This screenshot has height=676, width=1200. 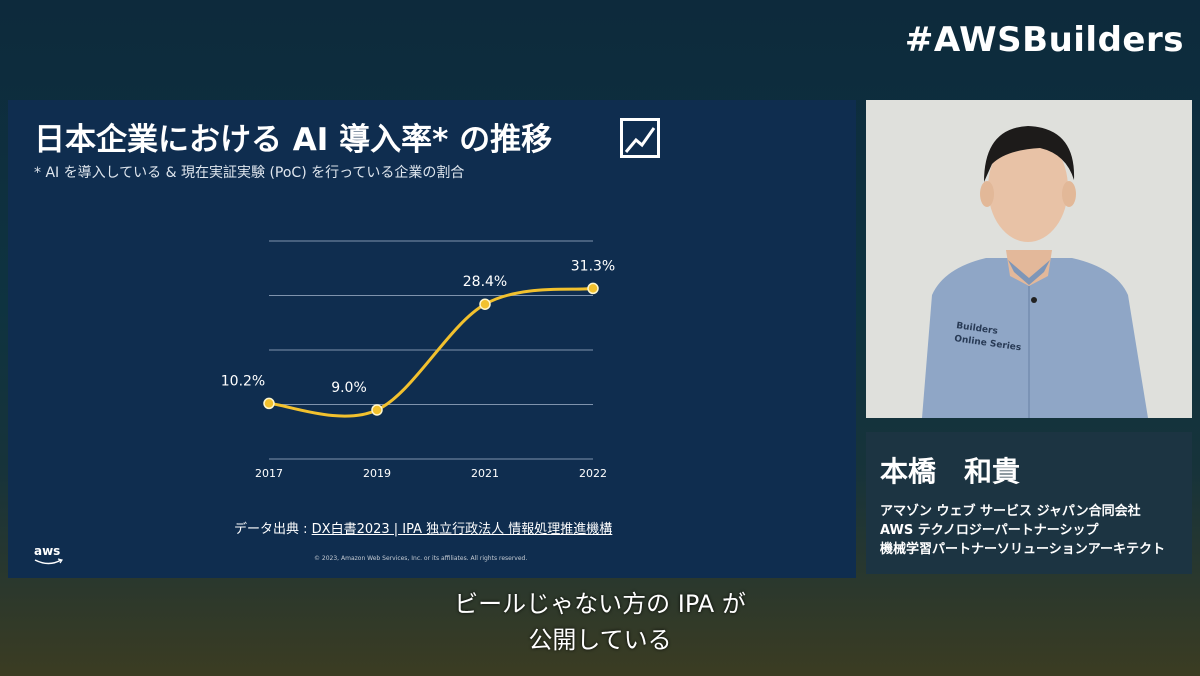 What do you see at coordinates (485, 282) in the screenshot?
I see `data-label: 28.4%` at bounding box center [485, 282].